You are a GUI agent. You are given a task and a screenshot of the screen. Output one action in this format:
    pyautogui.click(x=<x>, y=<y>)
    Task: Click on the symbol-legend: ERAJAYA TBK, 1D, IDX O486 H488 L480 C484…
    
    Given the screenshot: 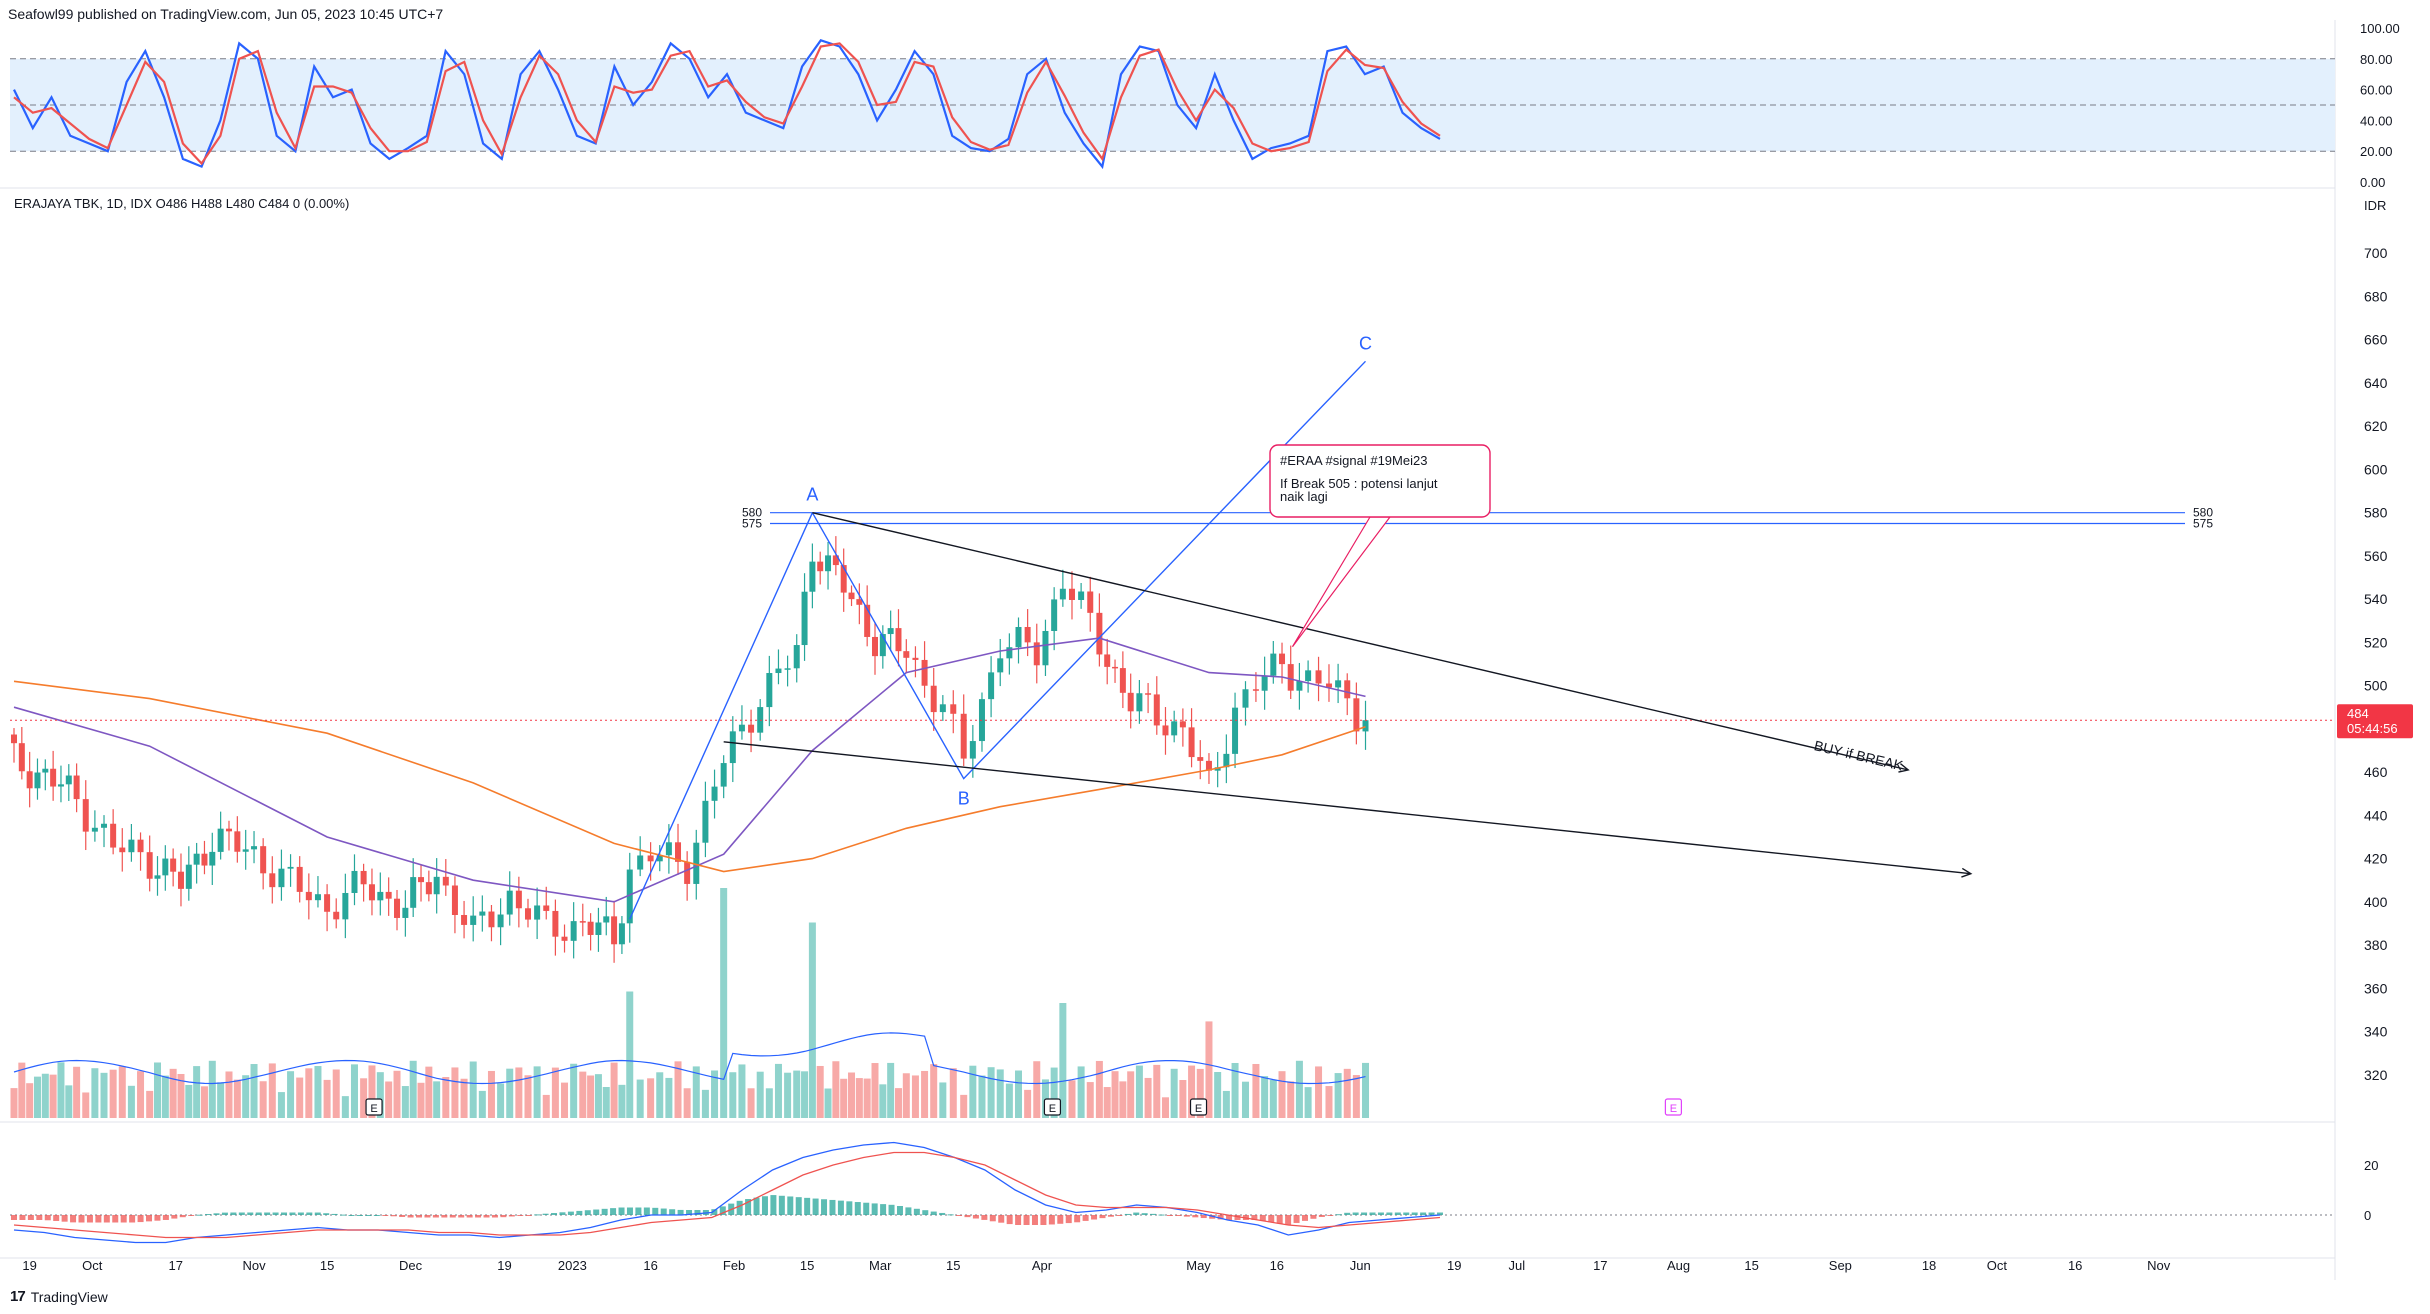 What is the action you would take?
    pyautogui.click(x=182, y=203)
    